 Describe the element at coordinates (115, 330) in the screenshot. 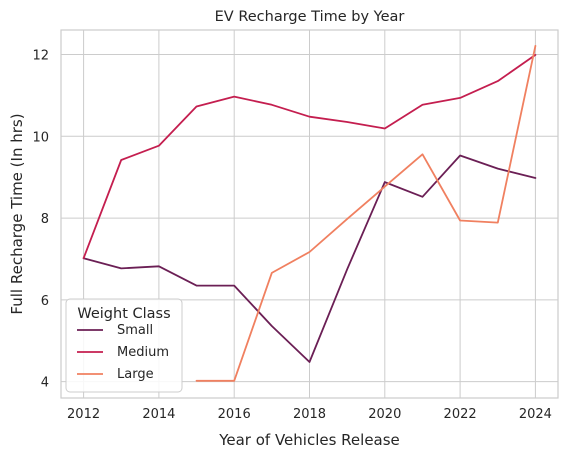

I see `legend-item-small: Small` at that location.